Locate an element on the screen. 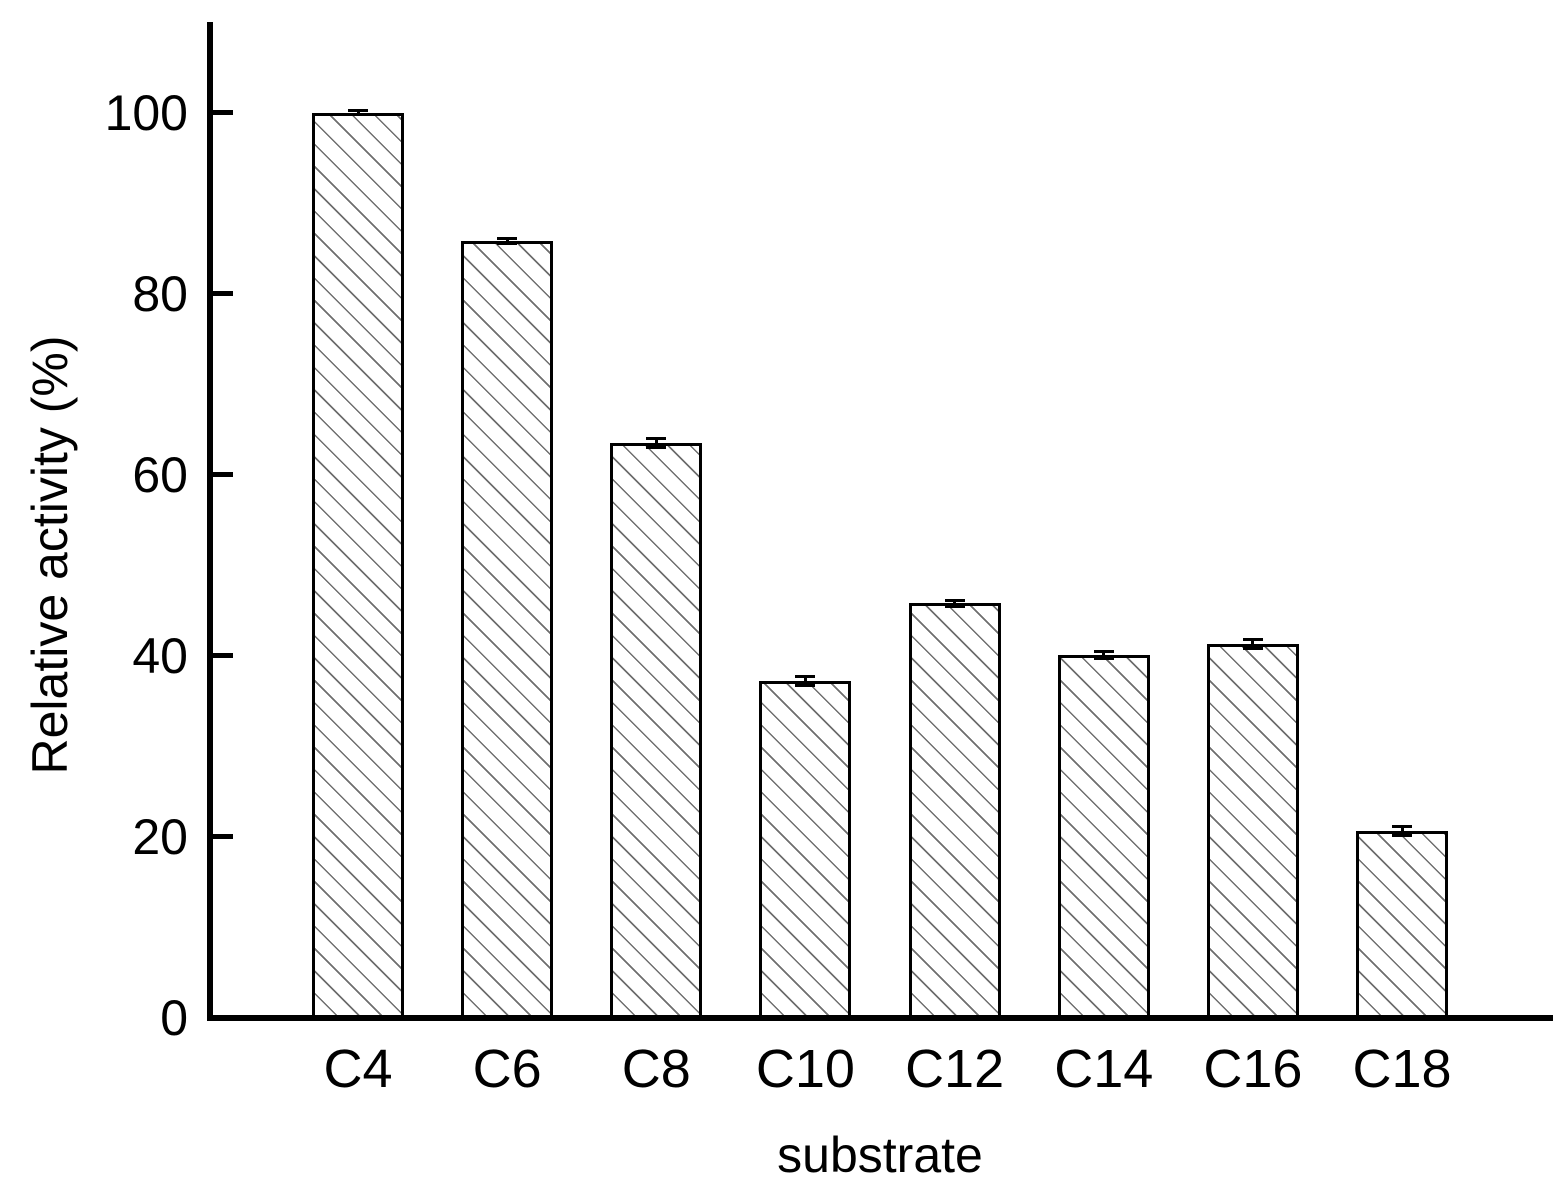  bar-c4 is located at coordinates (358, 565).